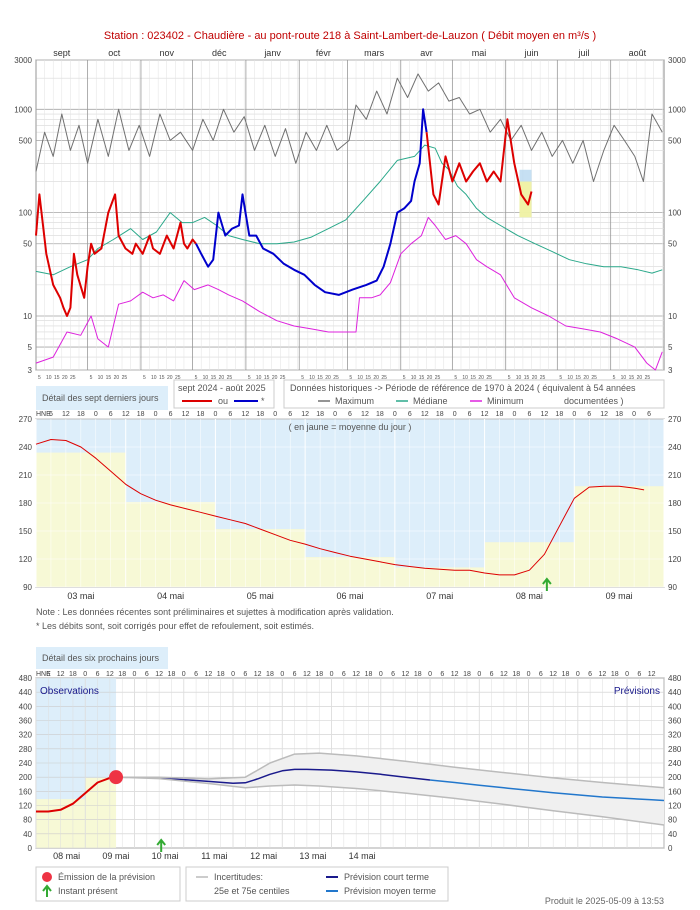  What do you see at coordinates (26, 559) in the screenshot?
I see `recent-ytick-left: 120` at bounding box center [26, 559].